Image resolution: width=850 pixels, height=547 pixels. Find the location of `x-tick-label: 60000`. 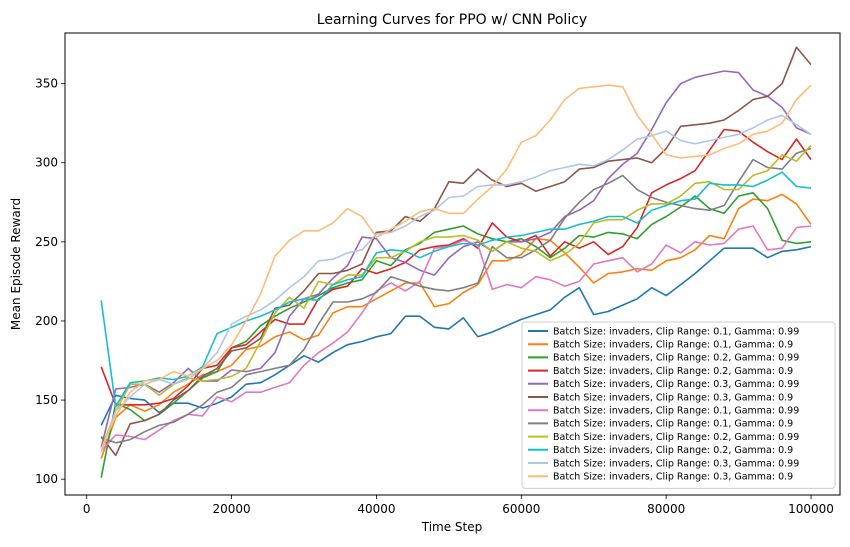

x-tick-label: 60000 is located at coordinates (521, 509).